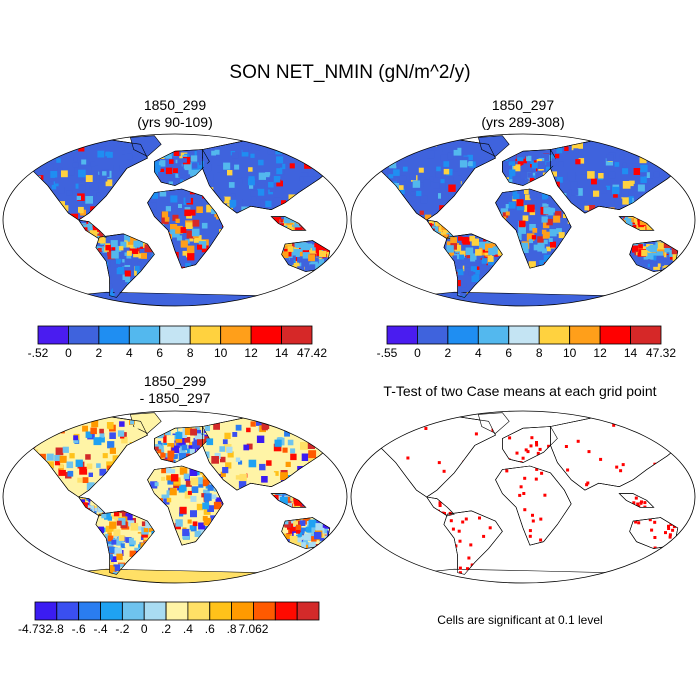 This screenshot has width=700, height=700. I want to click on figure-title: SON NET_NMIN (gN/m^2/y), so click(350, 72).